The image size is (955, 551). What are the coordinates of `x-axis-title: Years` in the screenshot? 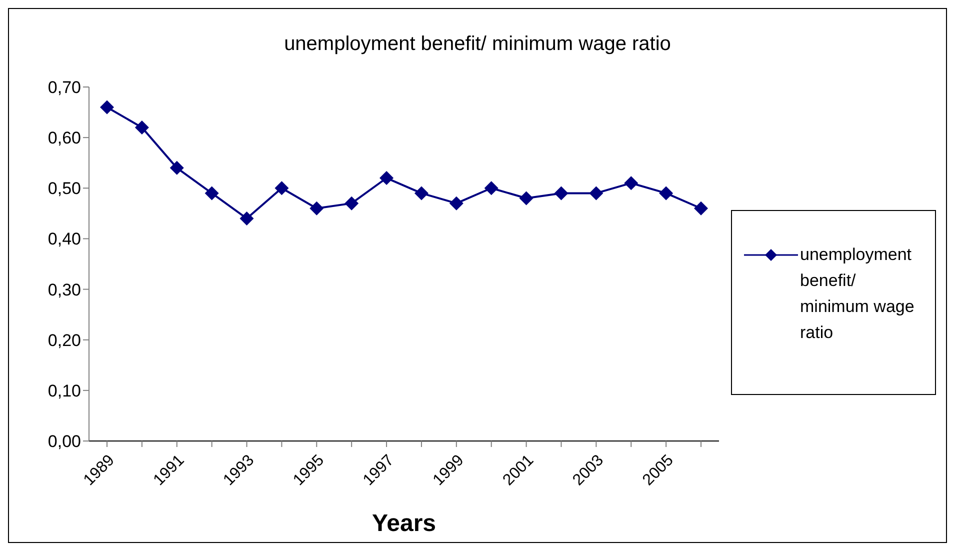 It's located at (404, 523).